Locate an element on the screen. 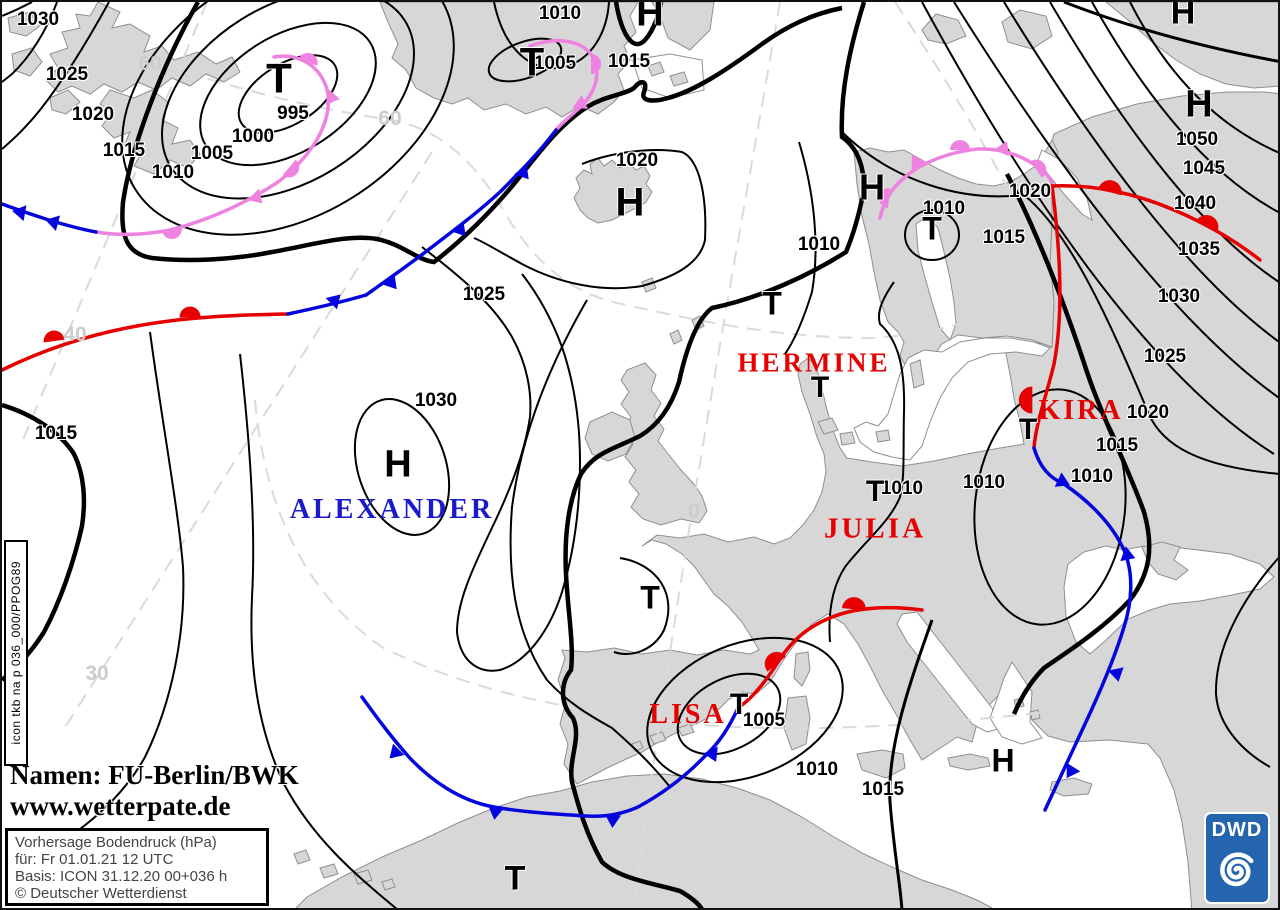  coastline-gotland is located at coordinates (917, 374).